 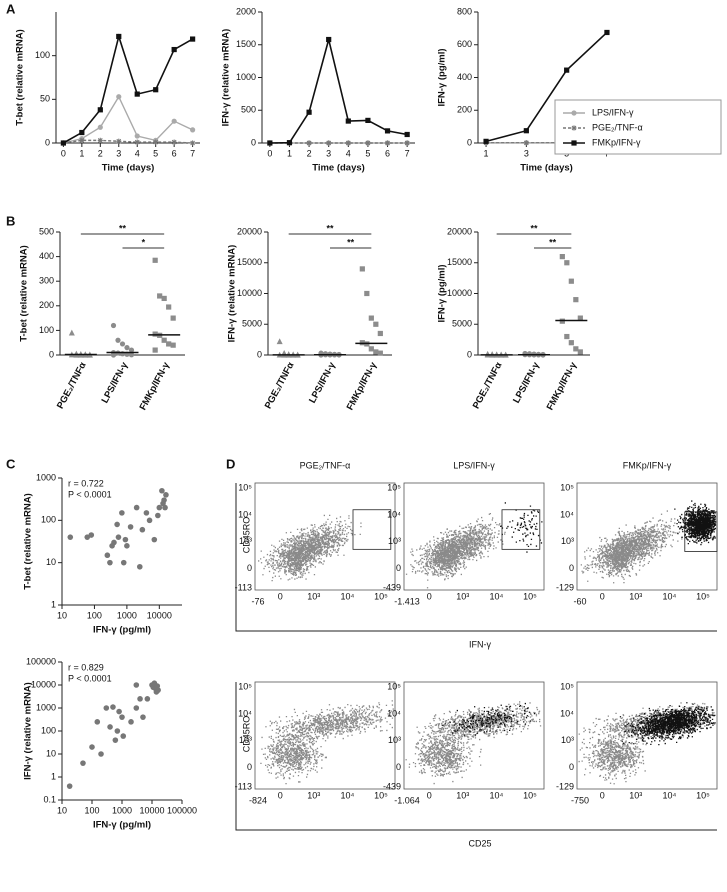 I want to click on x-tick-label: 4, so click(x=137, y=153).